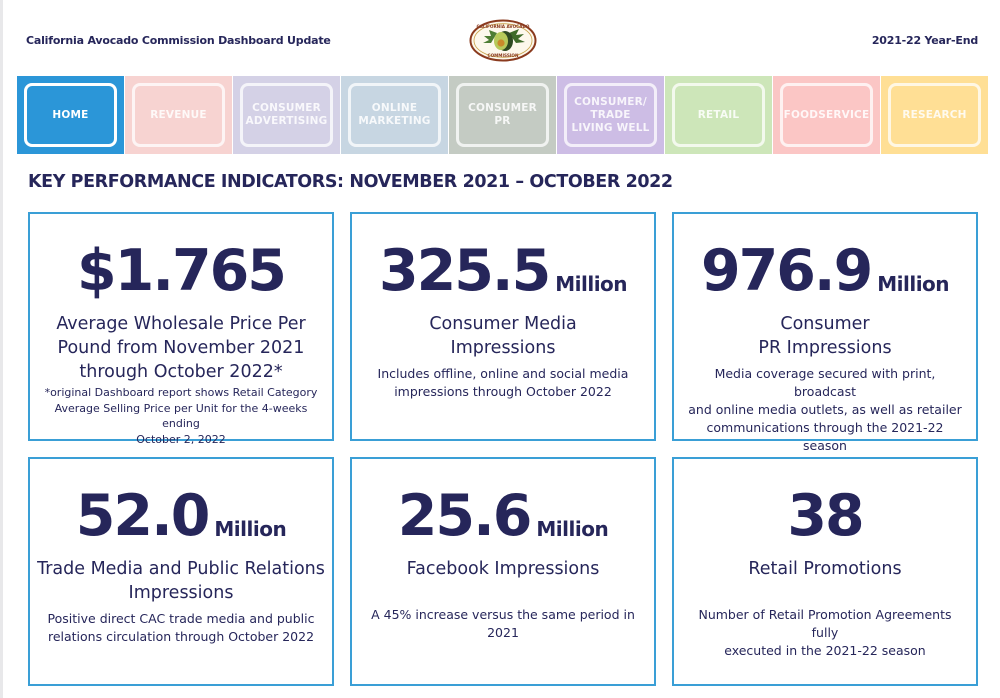 The height and width of the screenshot is (698, 1000). I want to click on kpi-metric: 38, so click(825, 512).